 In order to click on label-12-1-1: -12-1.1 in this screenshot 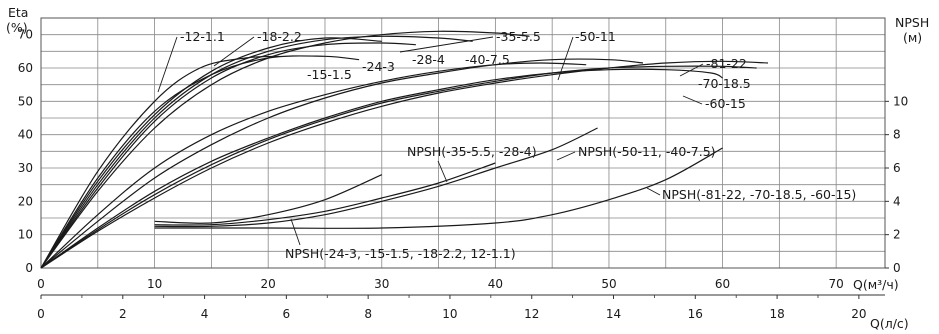, I will do `click(202, 36)`.